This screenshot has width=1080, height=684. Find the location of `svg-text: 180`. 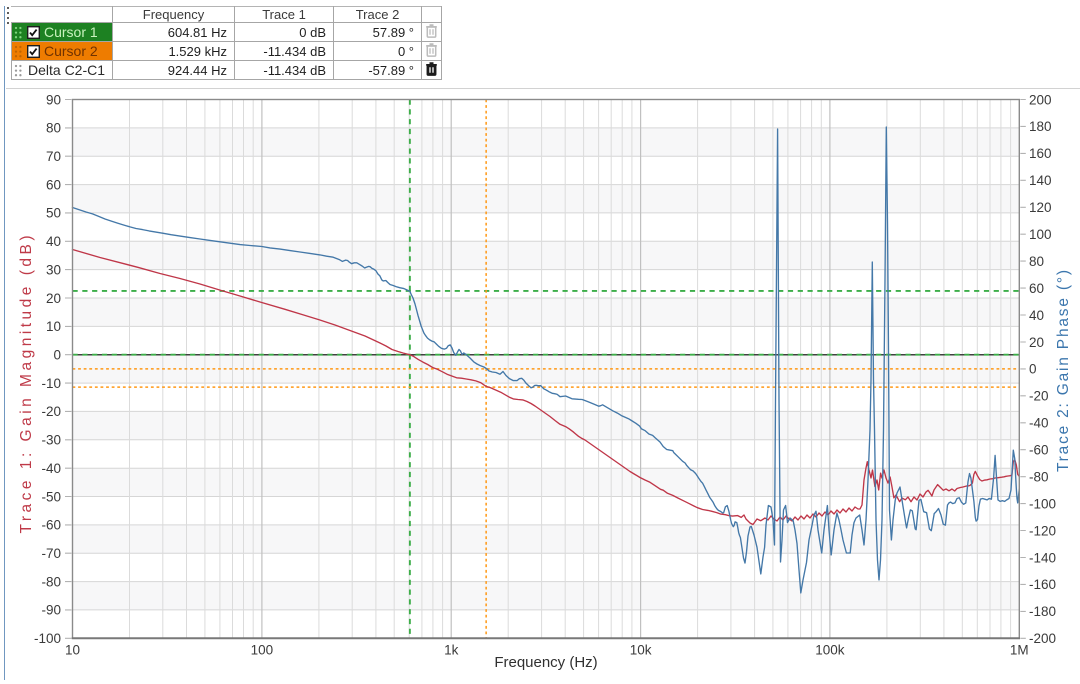

svg-text: 180 is located at coordinates (1040, 126).